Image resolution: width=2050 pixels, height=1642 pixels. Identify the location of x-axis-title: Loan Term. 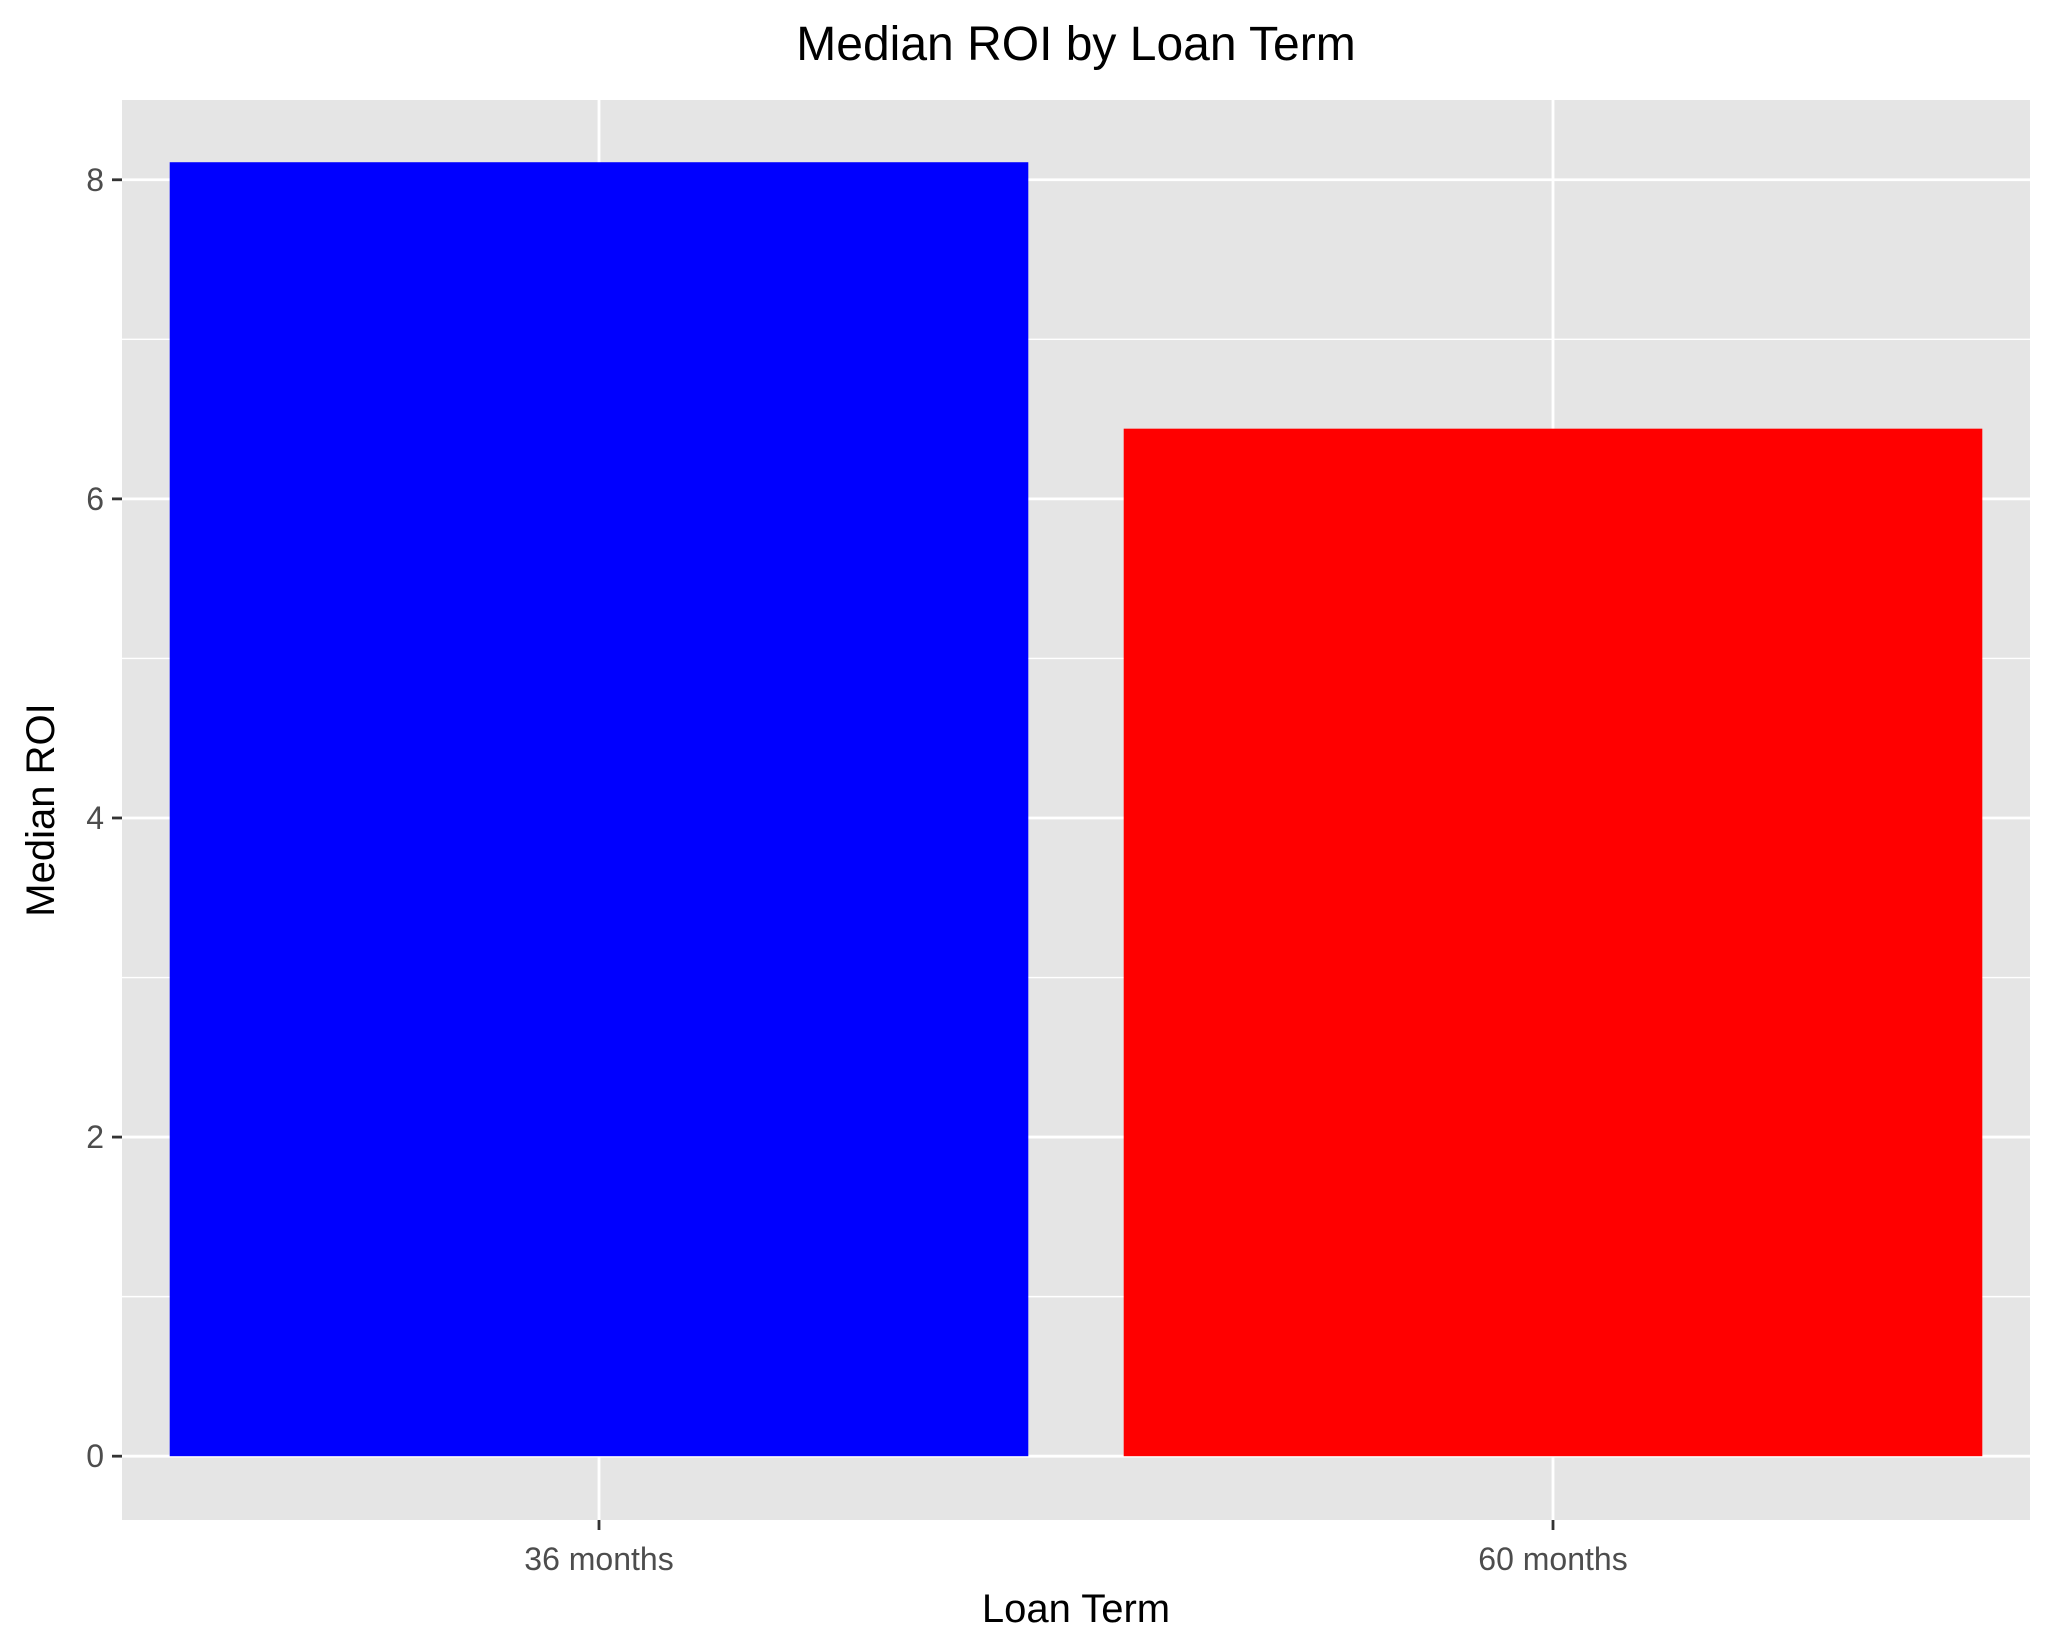
(1076, 1609).